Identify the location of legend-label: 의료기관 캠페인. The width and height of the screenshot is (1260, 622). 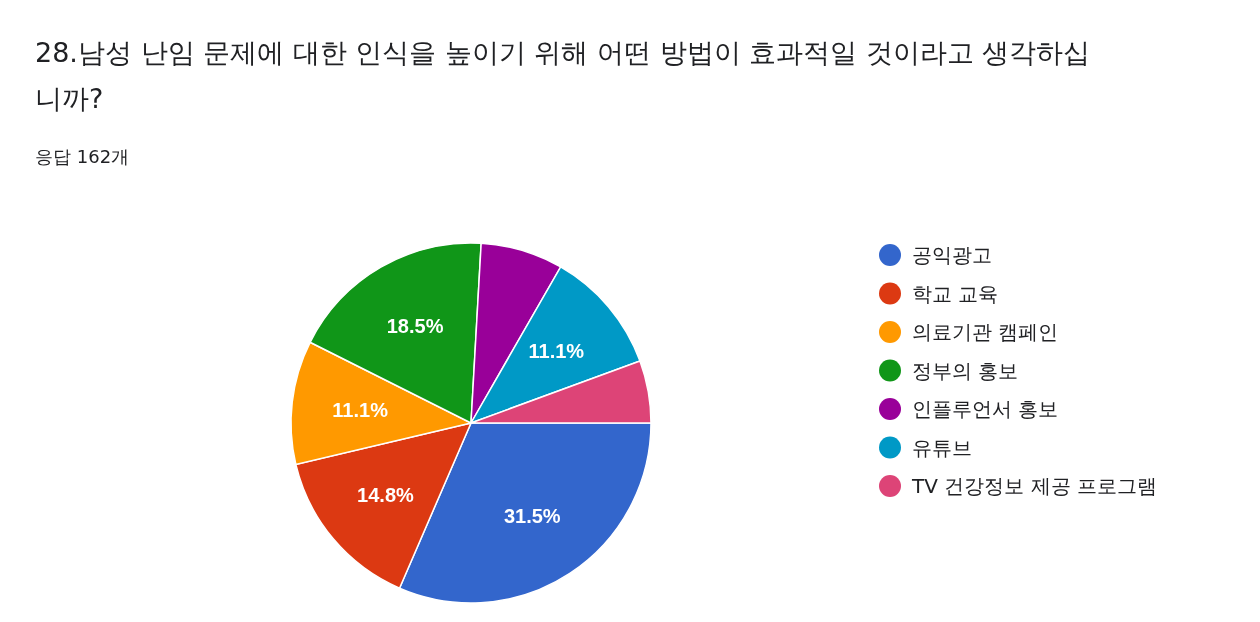
(985, 332).